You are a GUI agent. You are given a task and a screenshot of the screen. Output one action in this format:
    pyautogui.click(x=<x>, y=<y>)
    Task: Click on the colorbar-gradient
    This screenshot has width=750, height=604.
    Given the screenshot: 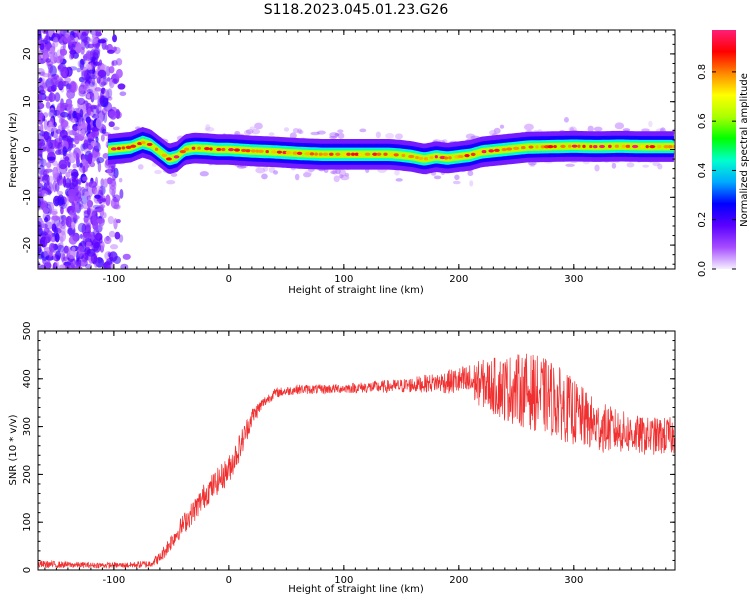 What is the action you would take?
    pyautogui.click(x=724, y=149)
    